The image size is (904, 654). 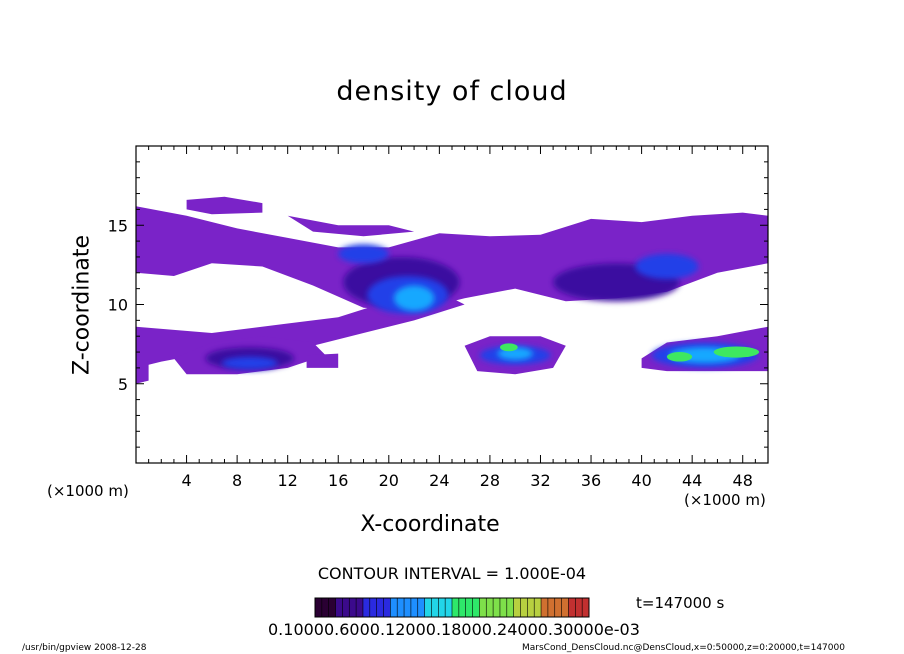 I want to click on x-tick-label-5: 24, so click(x=439, y=480).